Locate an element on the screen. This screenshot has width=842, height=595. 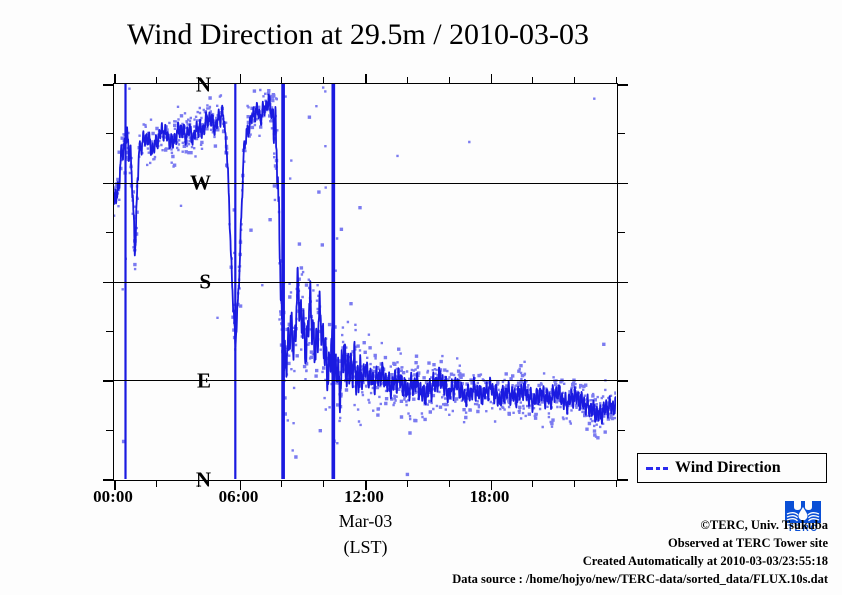
y-axis-label-2: S is located at coordinates (205, 281).